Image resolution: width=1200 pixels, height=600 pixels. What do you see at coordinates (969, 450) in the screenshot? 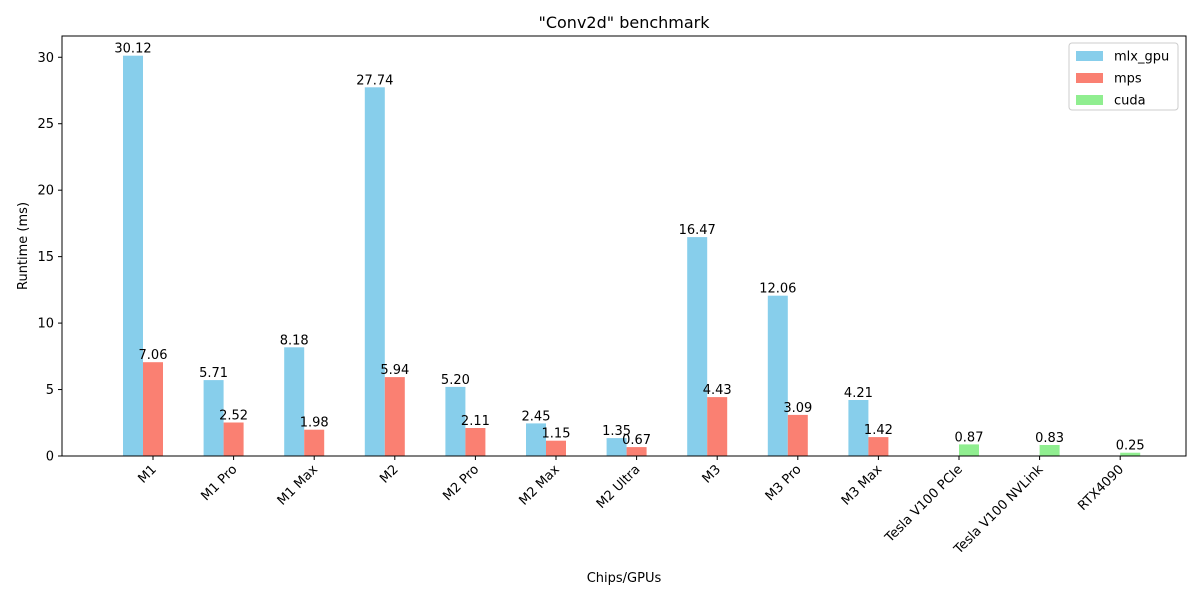
I see `bar-cuda-tesla-v100-pcie` at bounding box center [969, 450].